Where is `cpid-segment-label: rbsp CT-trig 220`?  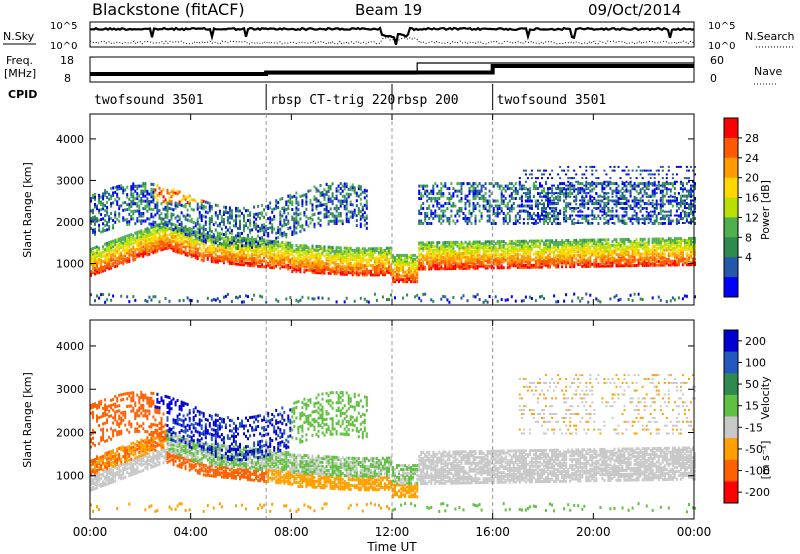
cpid-segment-label: rbsp CT-trig 220 is located at coordinates (332, 100).